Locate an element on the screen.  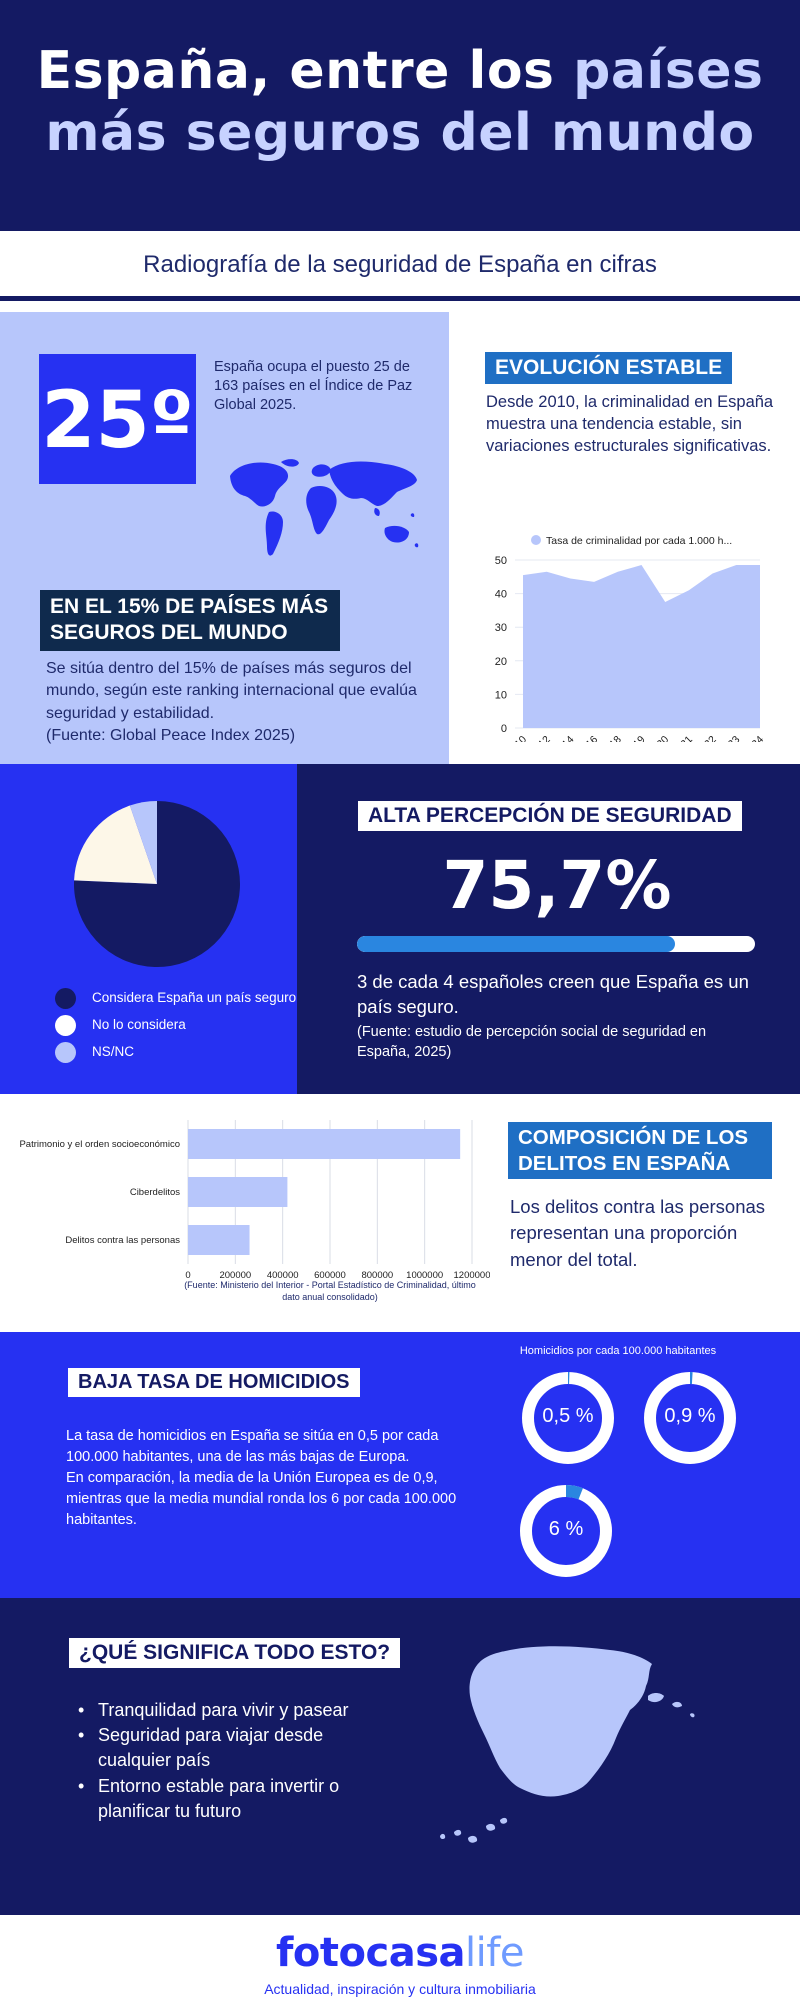
donut-eu-label: 0,9 % is located at coordinates (690, 1416).